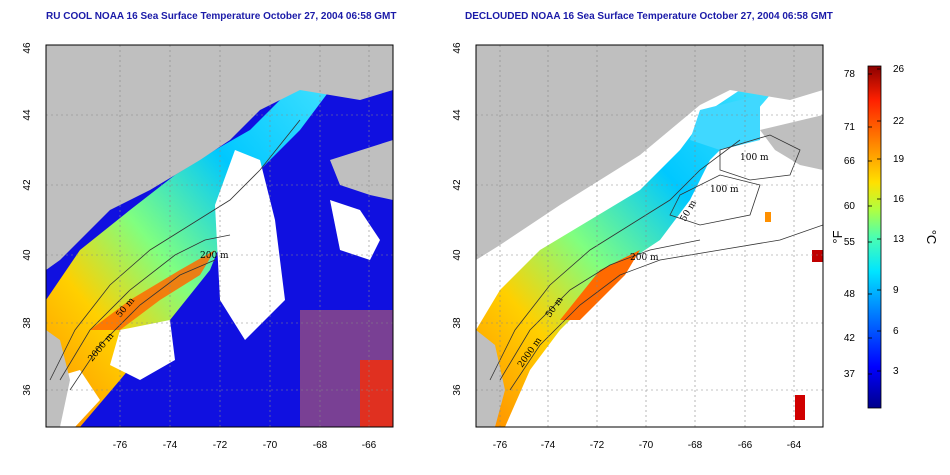 The image size is (950, 475). What do you see at coordinates (896, 331) in the screenshot?
I see `colorbar-c-tick: 6` at bounding box center [896, 331].